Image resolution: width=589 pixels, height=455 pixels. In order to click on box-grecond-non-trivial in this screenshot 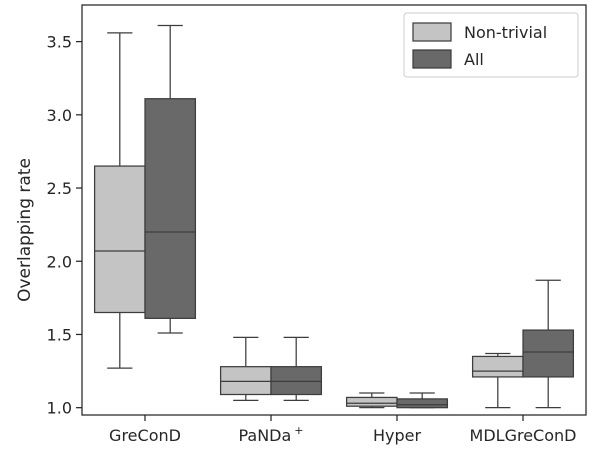, I will do `click(120, 200)`.